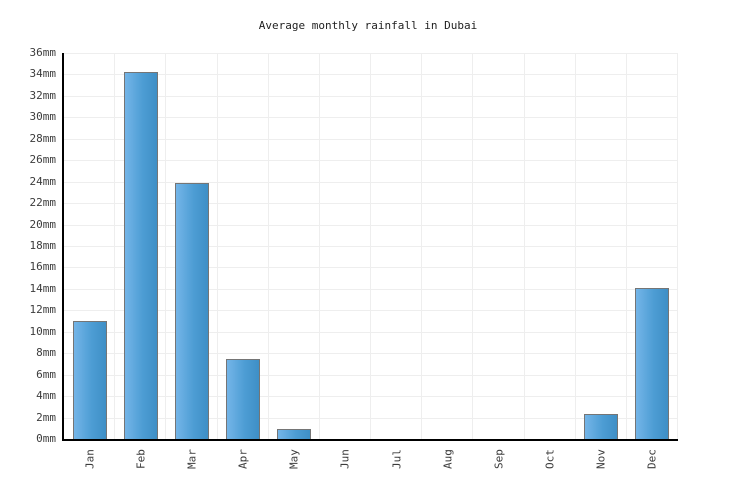 The height and width of the screenshot is (500, 736). Describe the element at coordinates (46, 438) in the screenshot. I see `y-tick-label-0mm: 0mm` at that location.